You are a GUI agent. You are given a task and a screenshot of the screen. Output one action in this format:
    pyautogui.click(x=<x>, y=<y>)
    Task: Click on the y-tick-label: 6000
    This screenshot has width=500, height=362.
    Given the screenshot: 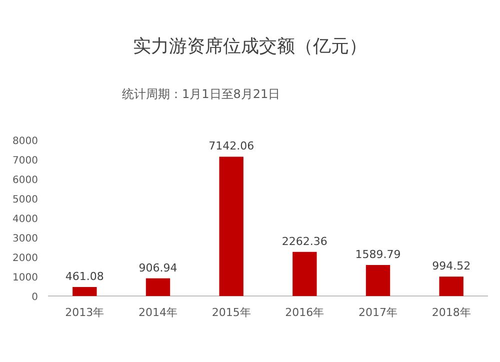 What is the action you would take?
    pyautogui.click(x=25, y=180)
    